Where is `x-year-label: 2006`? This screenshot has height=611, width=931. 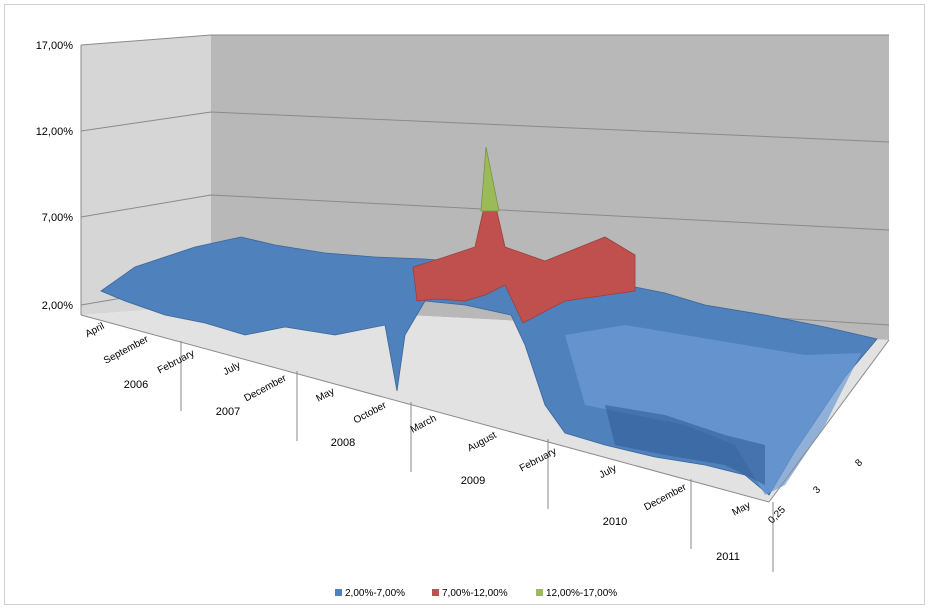 x-year-label: 2006 is located at coordinates (136, 385).